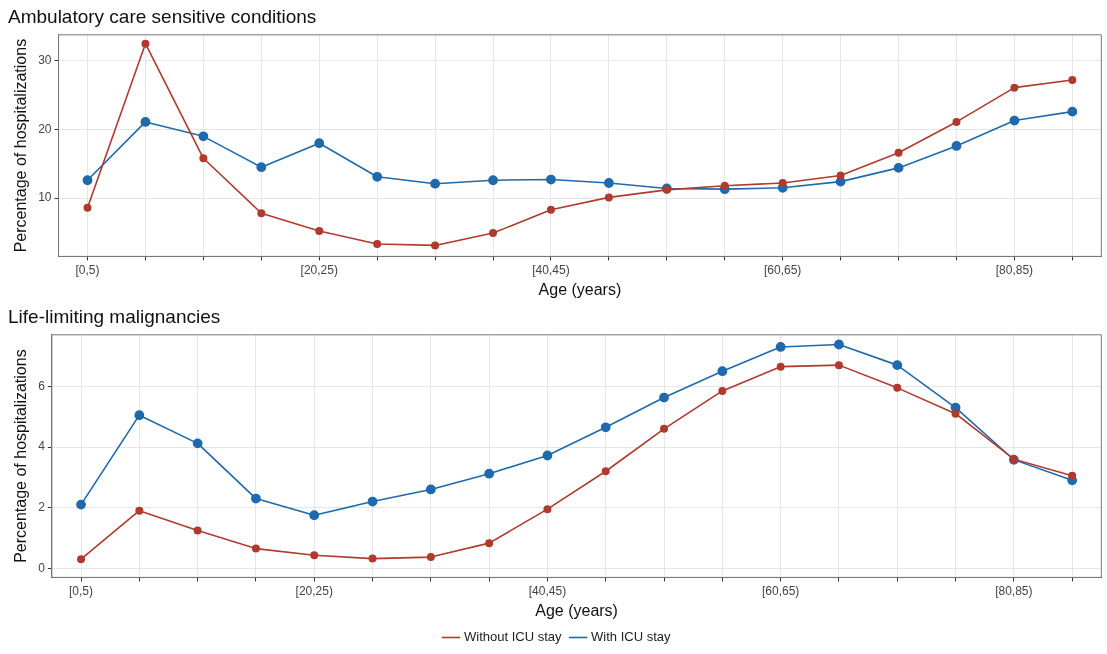 The image size is (1107, 654). Describe the element at coordinates (42, 506) in the screenshot. I see `y-tick-label: 2` at that location.